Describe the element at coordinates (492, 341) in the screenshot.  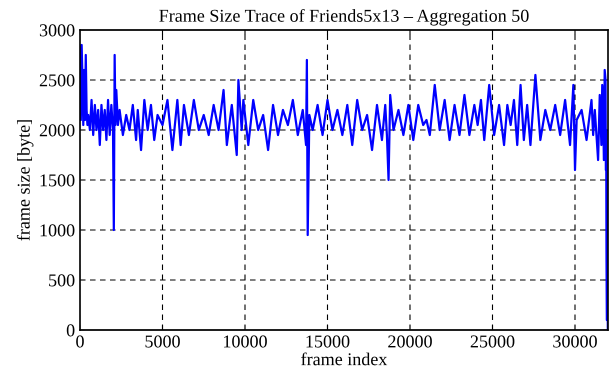
I see `x-tick-label: 25000` at that location.